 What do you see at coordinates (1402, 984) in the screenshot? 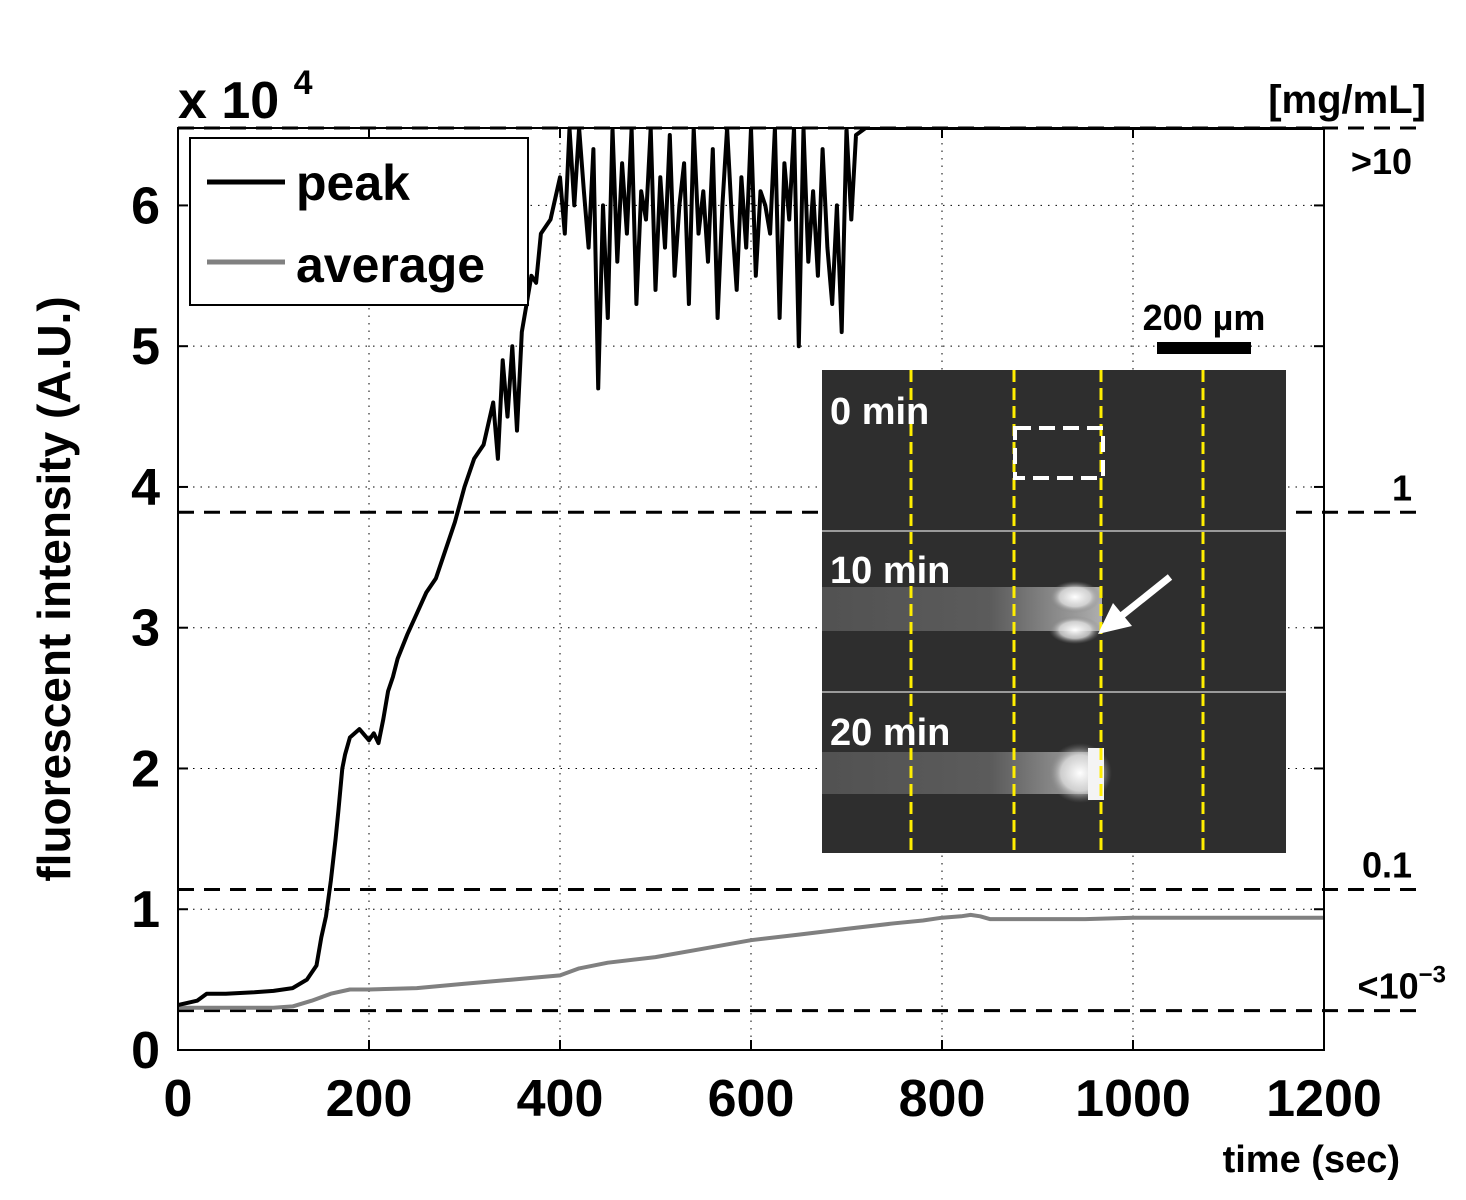
I see `concentration-label: <10−3` at bounding box center [1402, 984].